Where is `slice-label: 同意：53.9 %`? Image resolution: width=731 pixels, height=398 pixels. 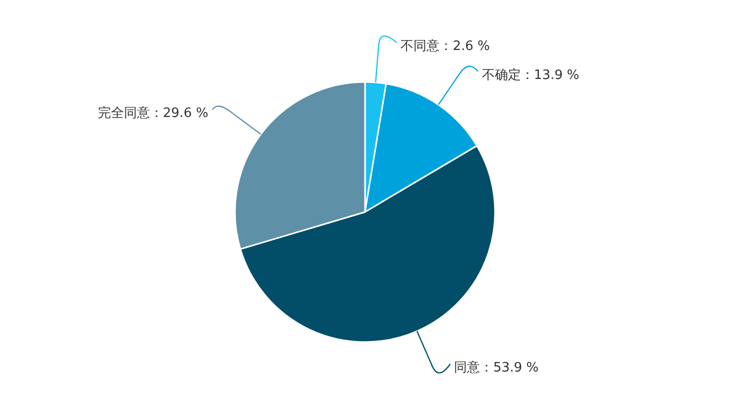
slice-label: 同意：53.9 % is located at coordinates (496, 368).